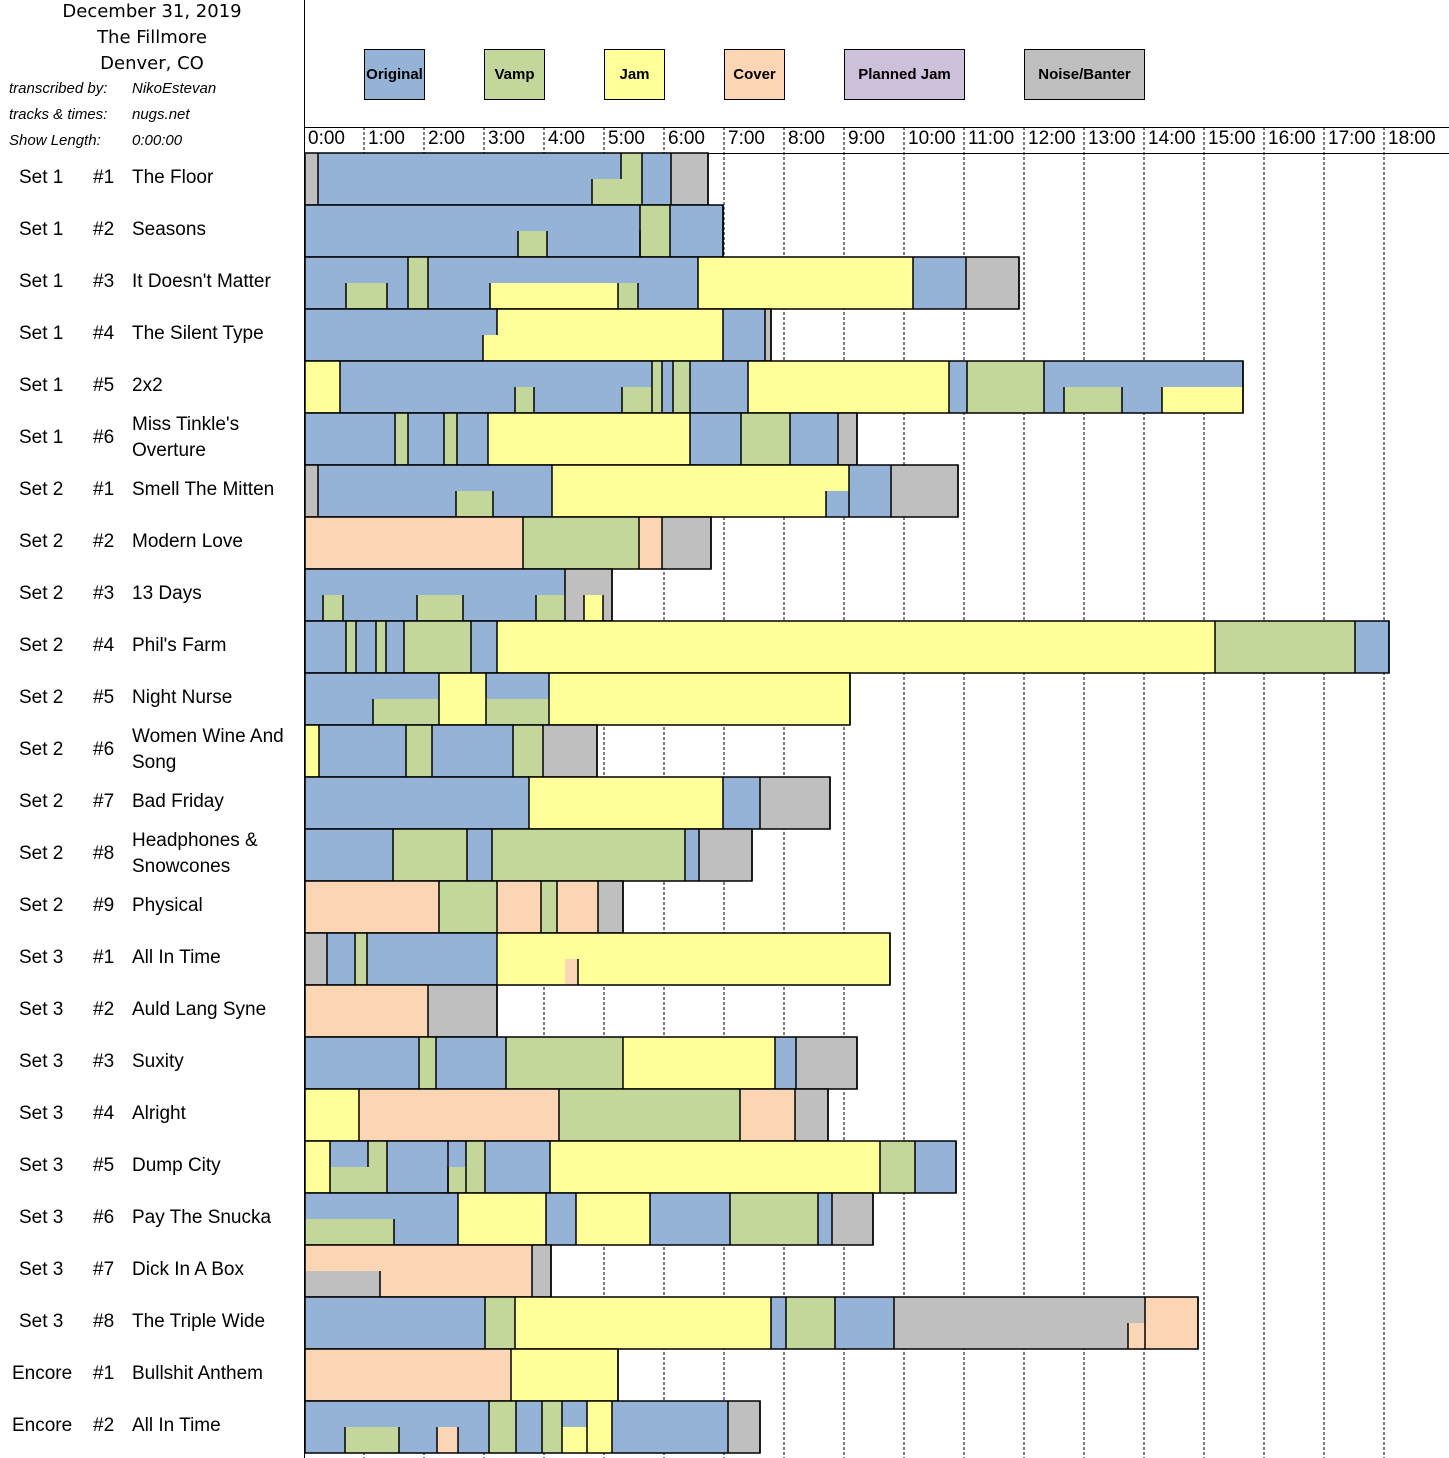 The height and width of the screenshot is (1458, 1449). I want to click on track-number: #7, so click(104, 1269).